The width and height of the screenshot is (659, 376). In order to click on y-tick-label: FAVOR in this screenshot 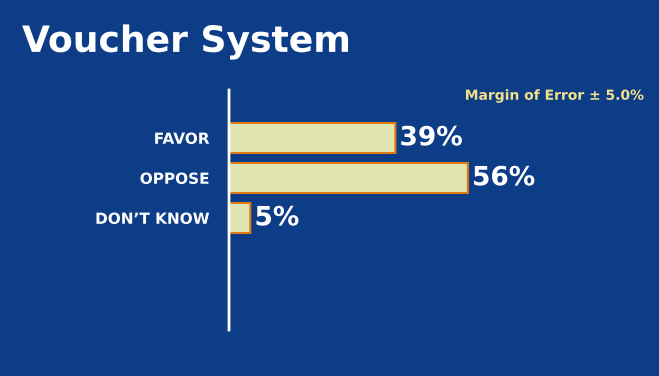, I will do `click(182, 138)`.